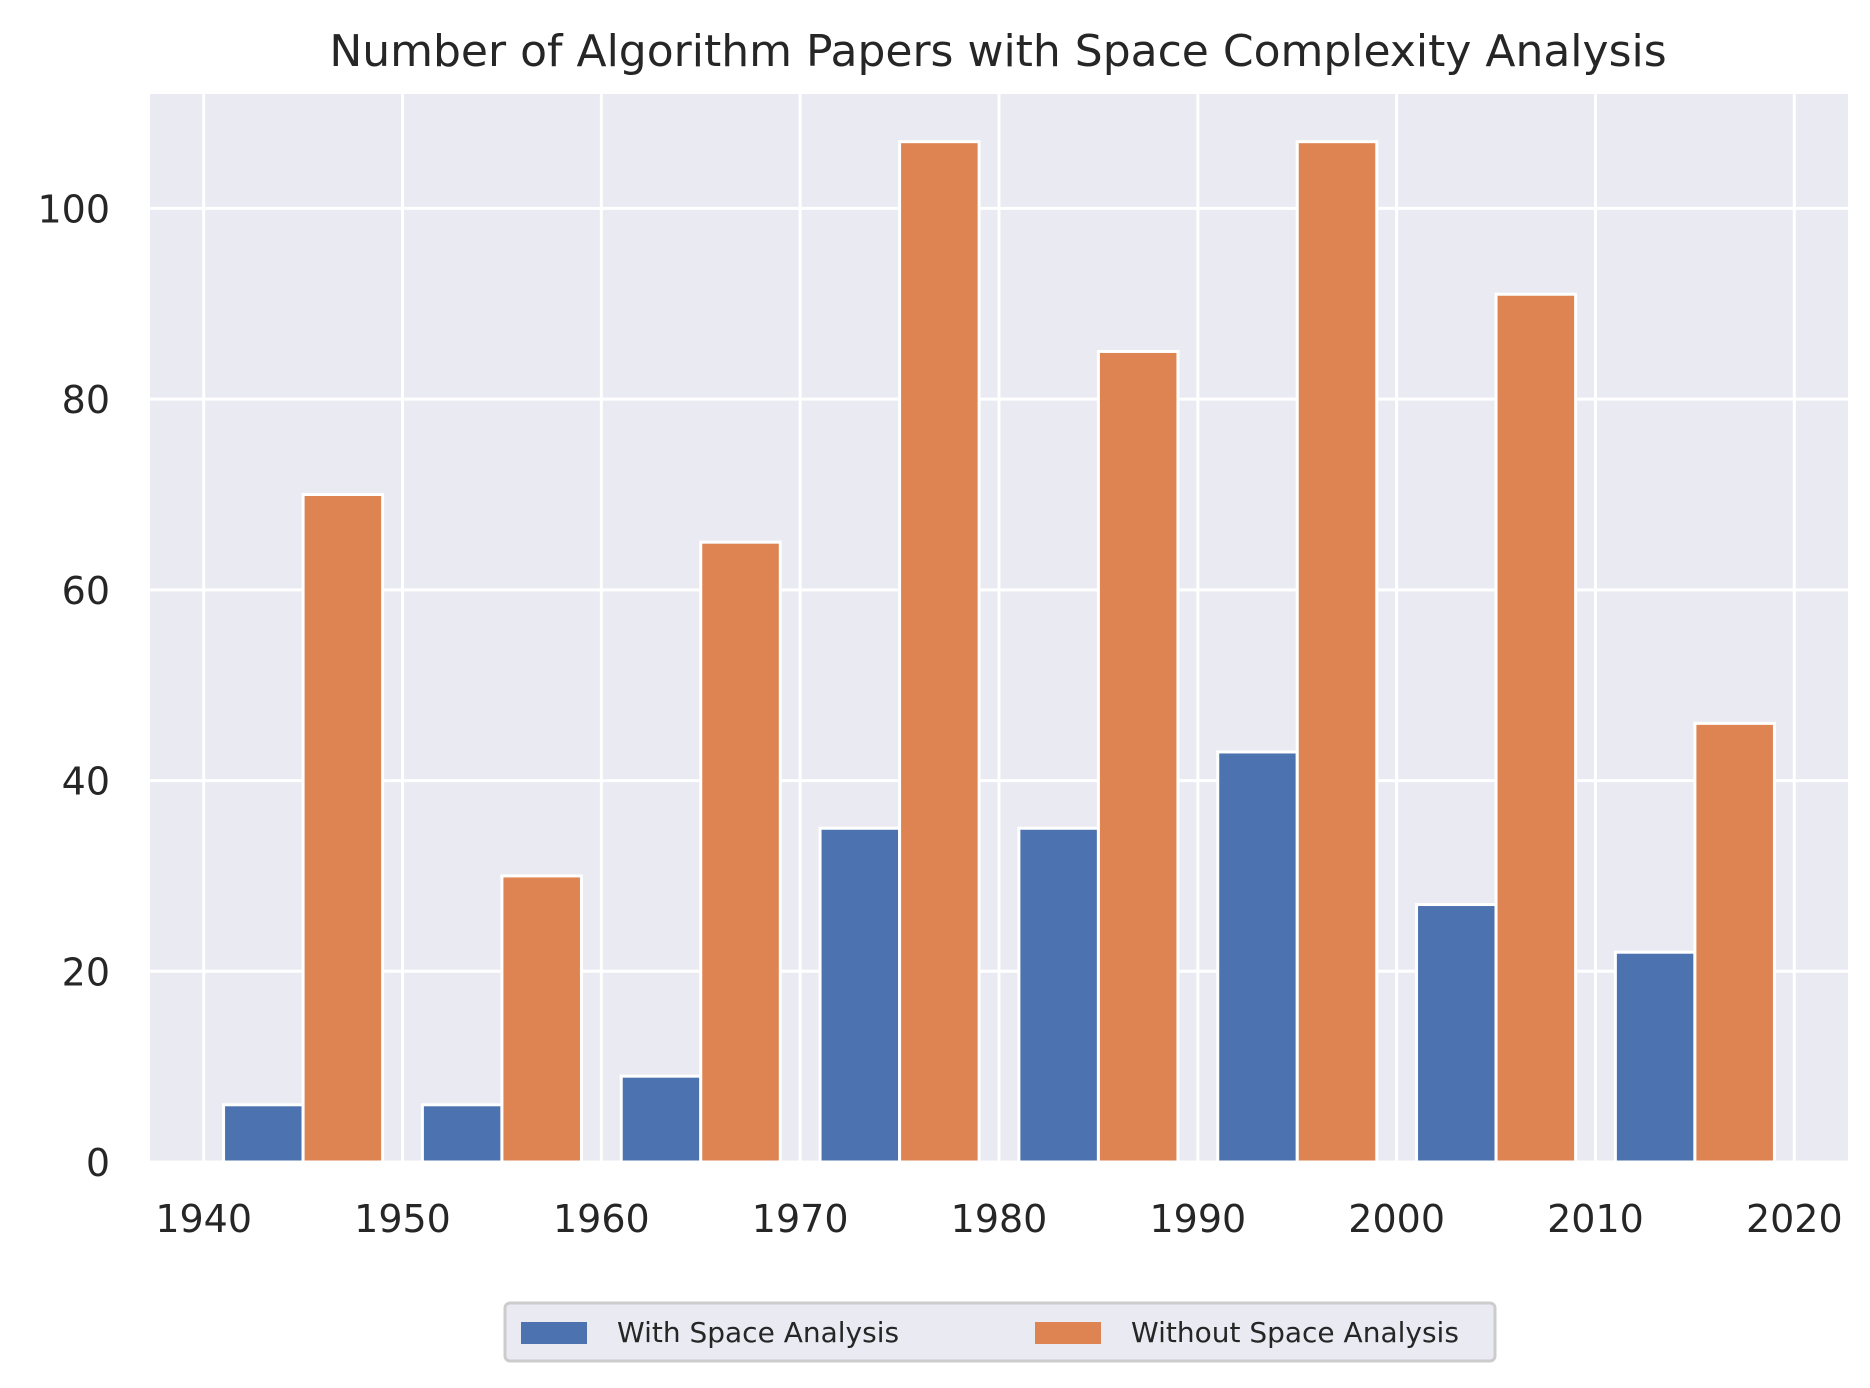 Image resolution: width=1870 pixels, height=1388 pixels. I want to click on bar-without-space-analysis-1970, so click(939, 652).